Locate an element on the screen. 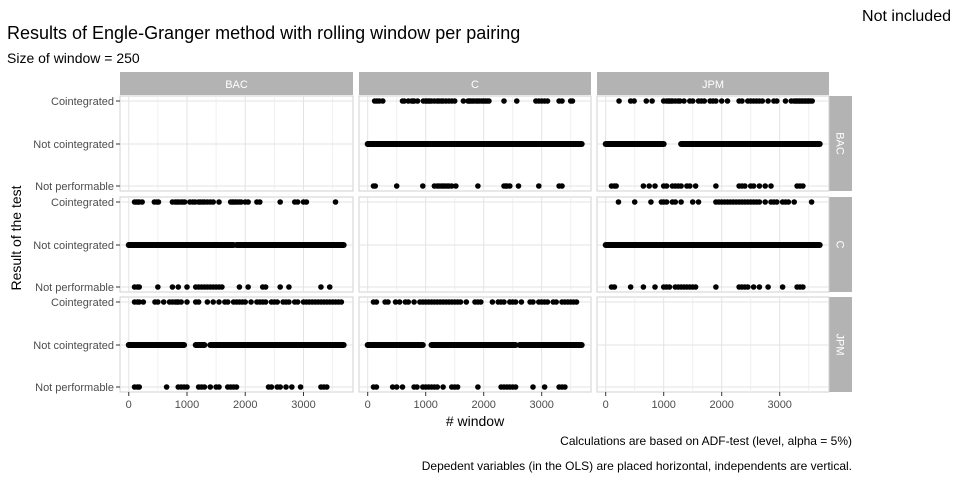 The image size is (960, 480). corner-note: Not included is located at coordinates (906, 16).